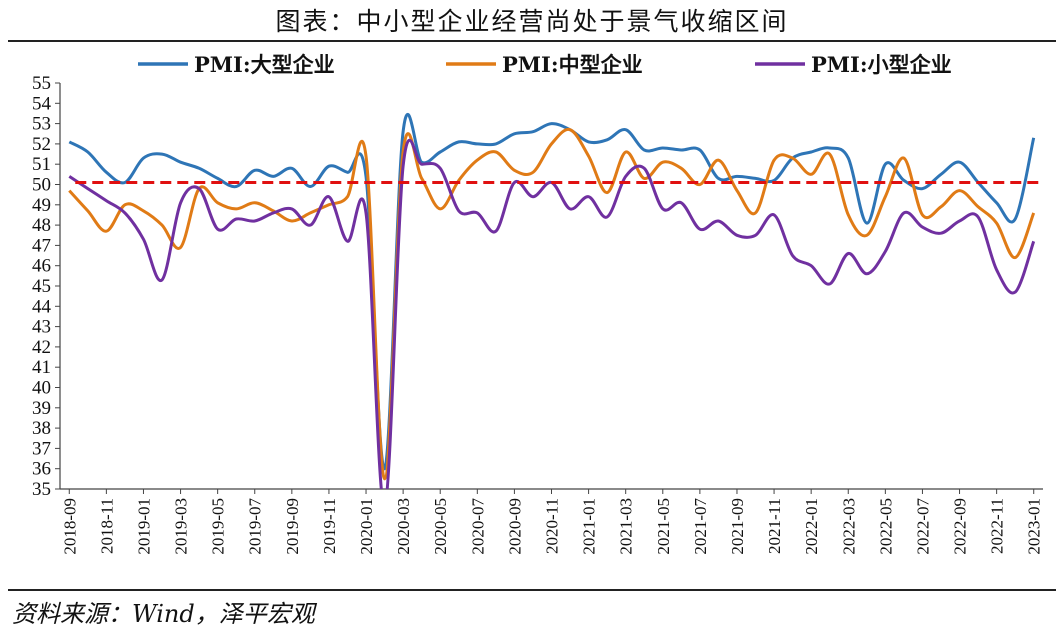 The height and width of the screenshot is (629, 1064). What do you see at coordinates (922, 526) in the screenshot?
I see `x-tick-label: 2022-07` at bounding box center [922, 526].